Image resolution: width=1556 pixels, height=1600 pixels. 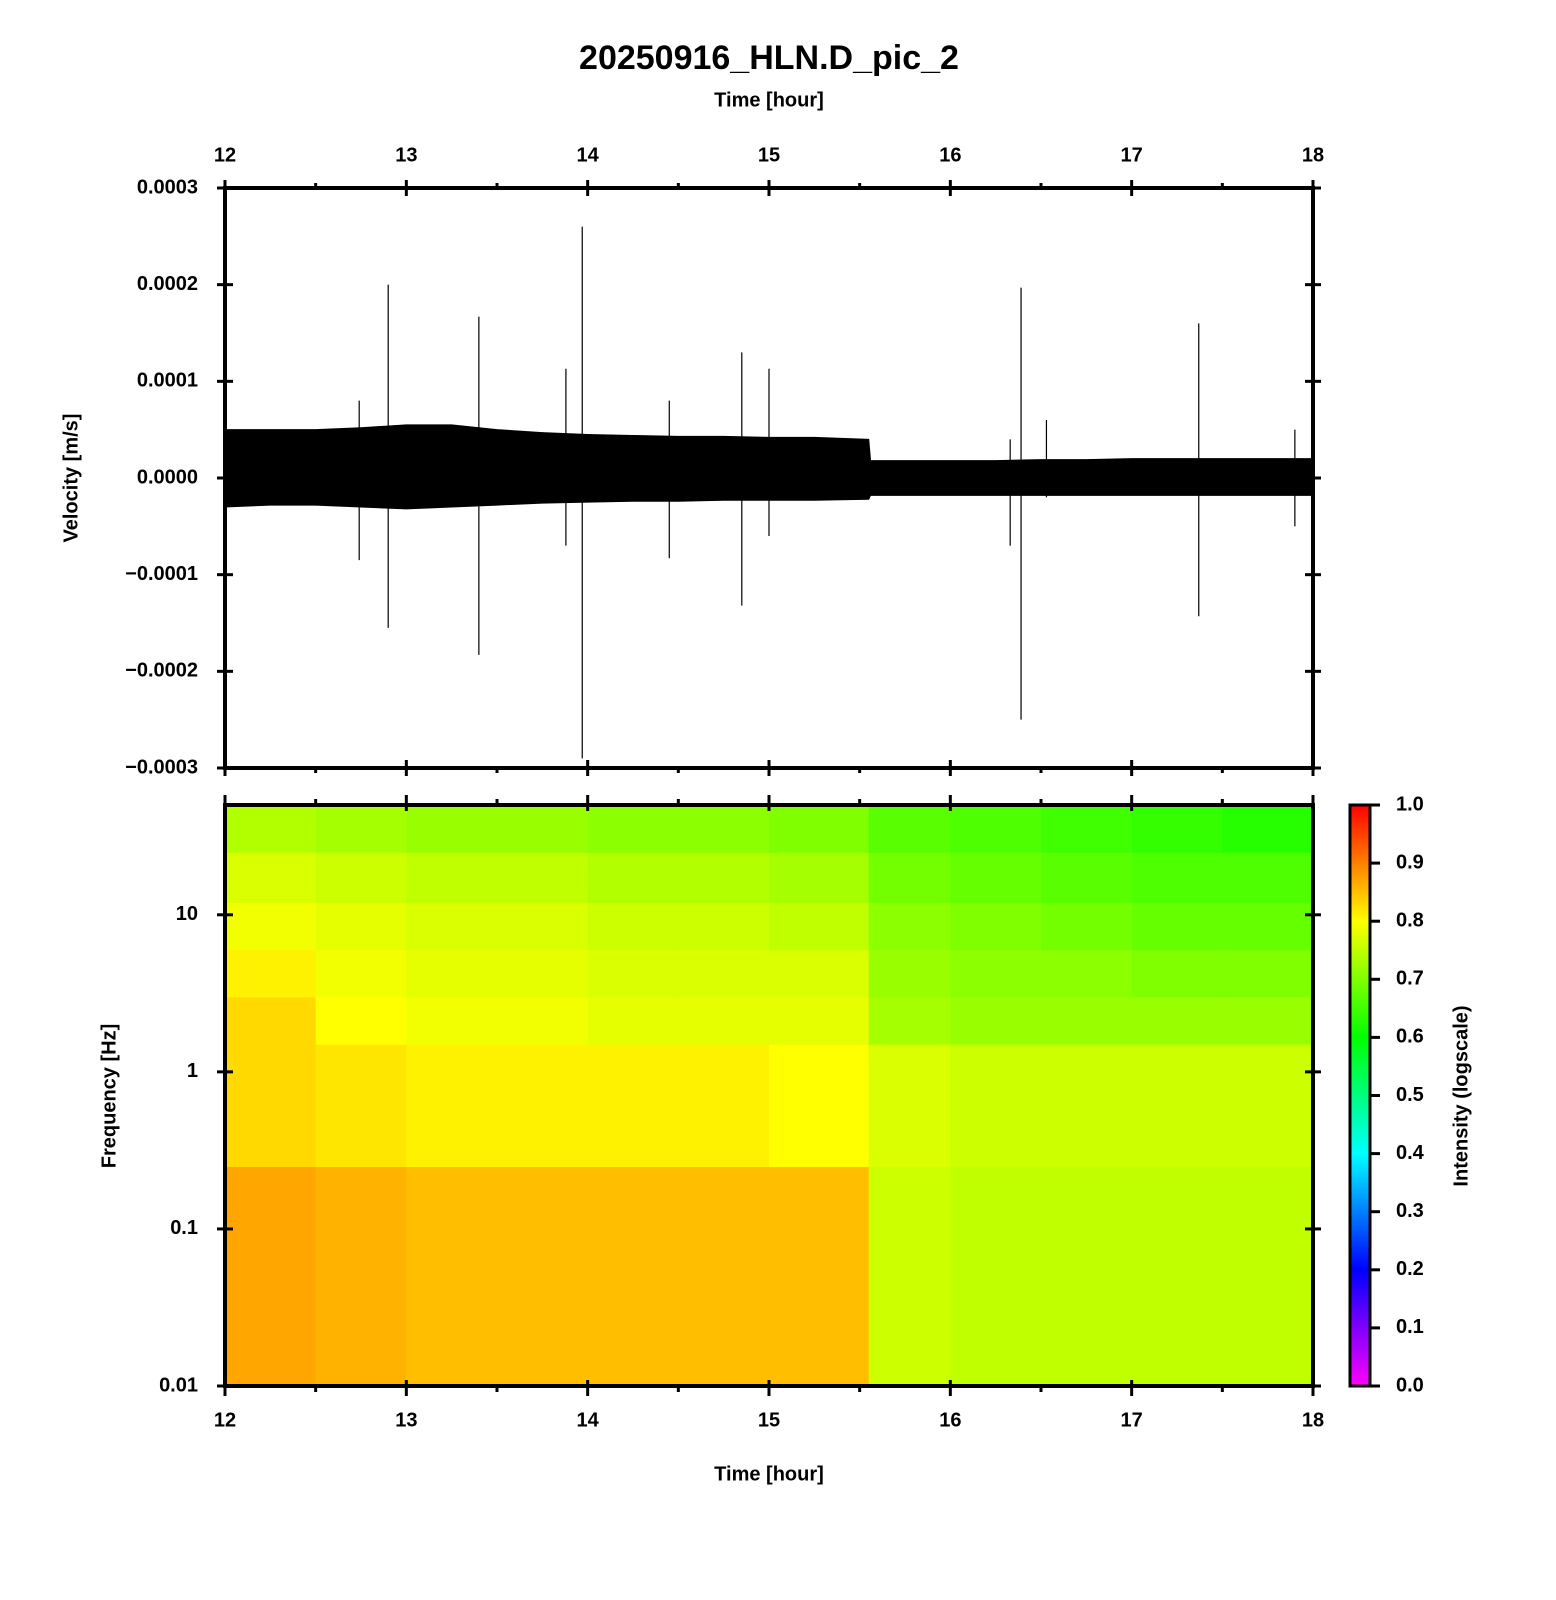 What do you see at coordinates (161, 574) in the screenshot?
I see `y-tick-label: −0.0001` at bounding box center [161, 574].